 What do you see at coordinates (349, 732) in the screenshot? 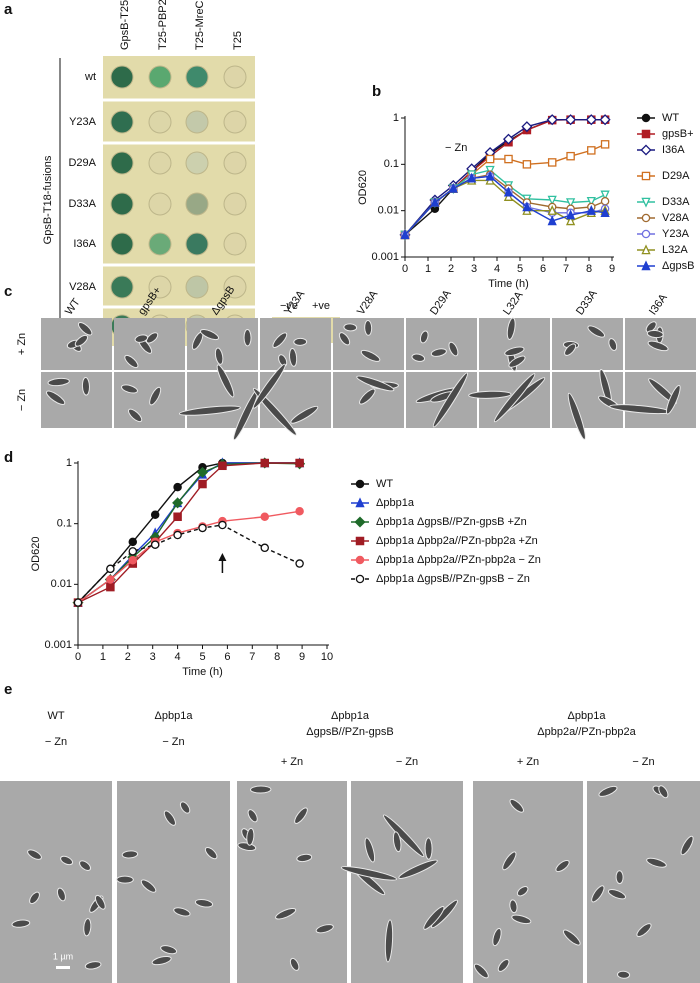
I see `group-subtitle: ΔgpsB//PZn-gpsB` at bounding box center [349, 732].